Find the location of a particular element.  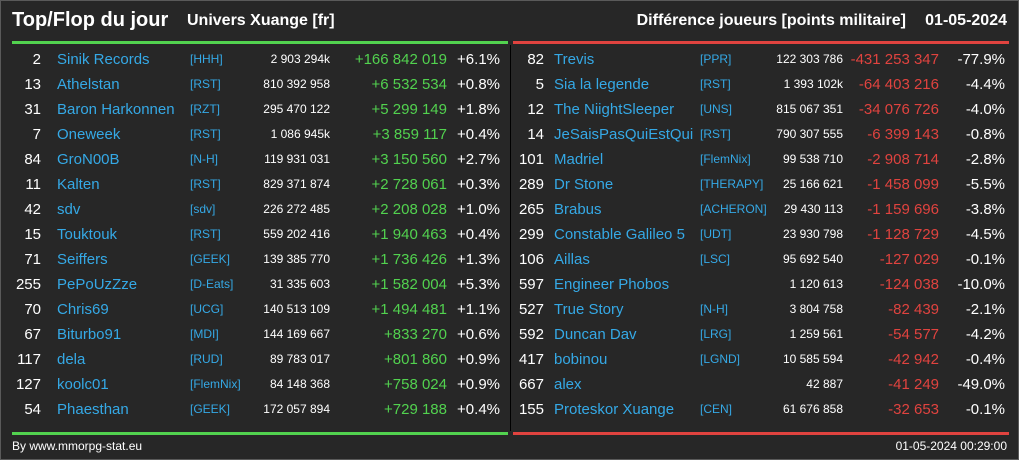

player-name-link: Seiffers is located at coordinates (82, 259).